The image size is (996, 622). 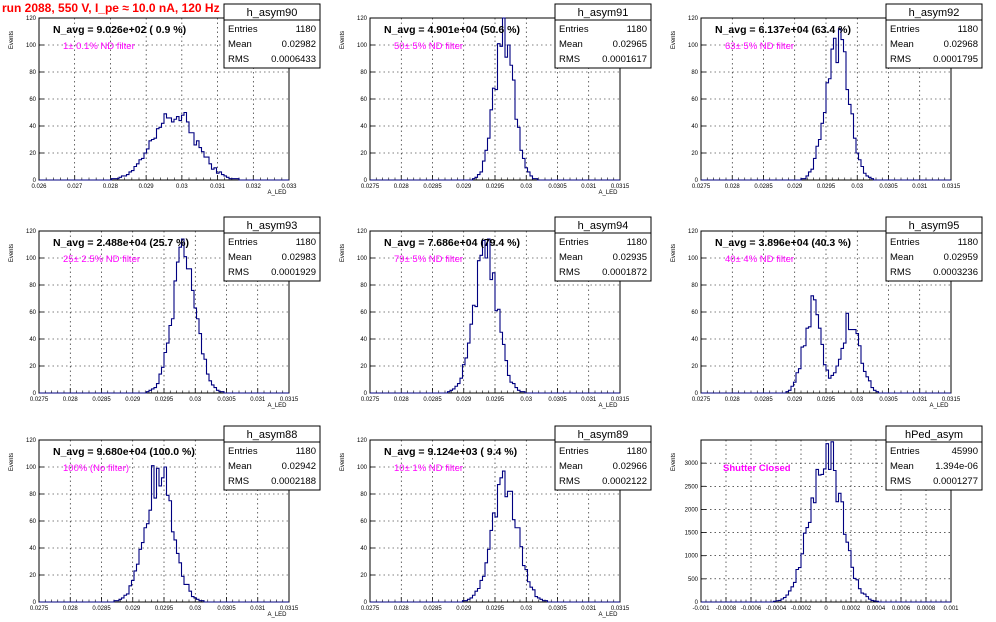 I want to click on navg-text: N_avg = 4.901e+04 (50.6 %), so click(x=452, y=30).